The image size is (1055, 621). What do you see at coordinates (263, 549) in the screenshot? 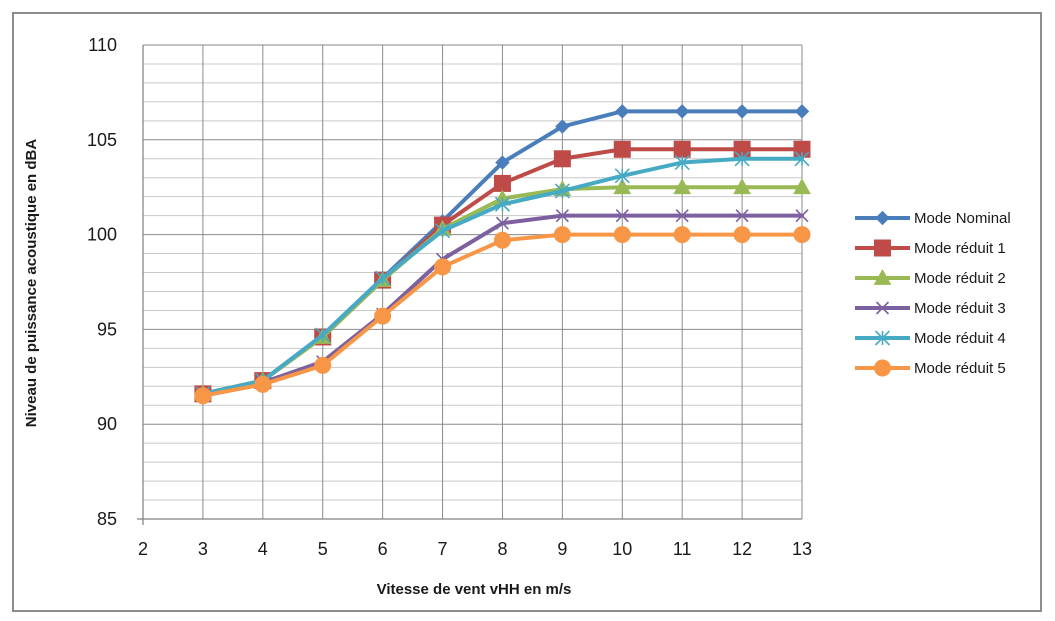
I see `x-tick-label: 4` at bounding box center [263, 549].